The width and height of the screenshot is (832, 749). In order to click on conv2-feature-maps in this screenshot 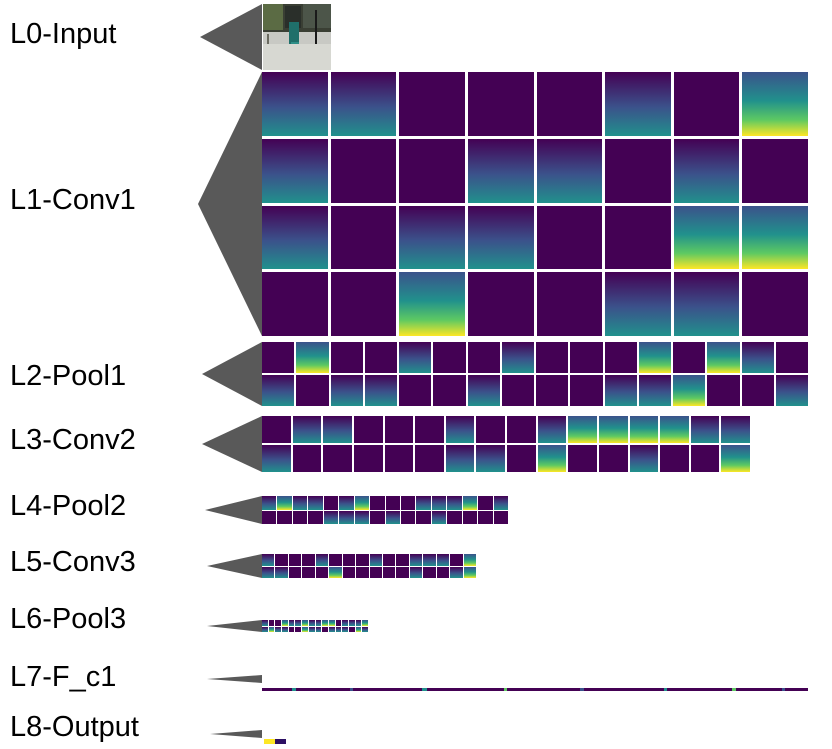, I will do `click(506, 444)`.